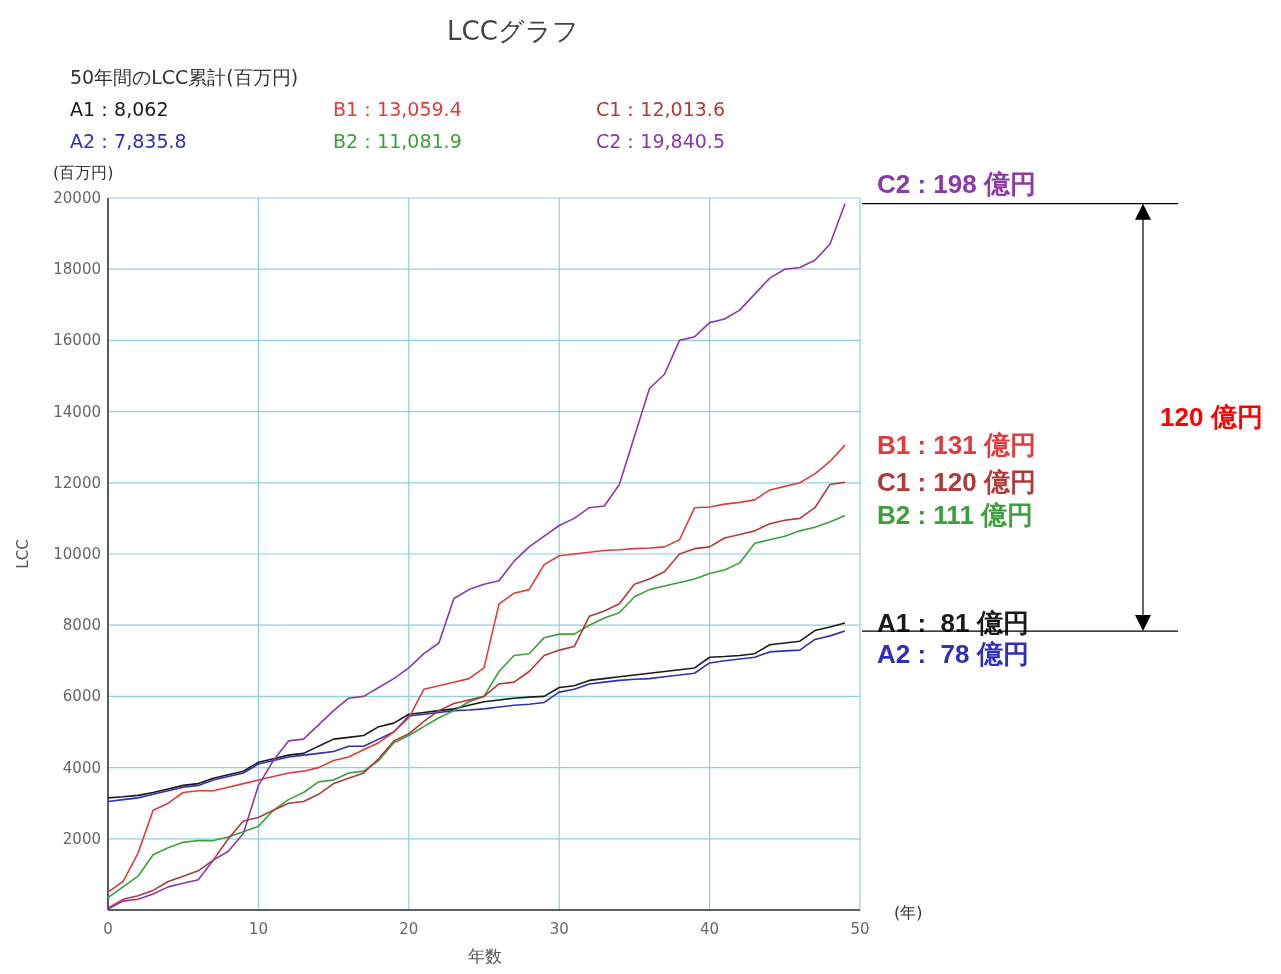  I want to click on y-tick-label: 14000, so click(77, 411).